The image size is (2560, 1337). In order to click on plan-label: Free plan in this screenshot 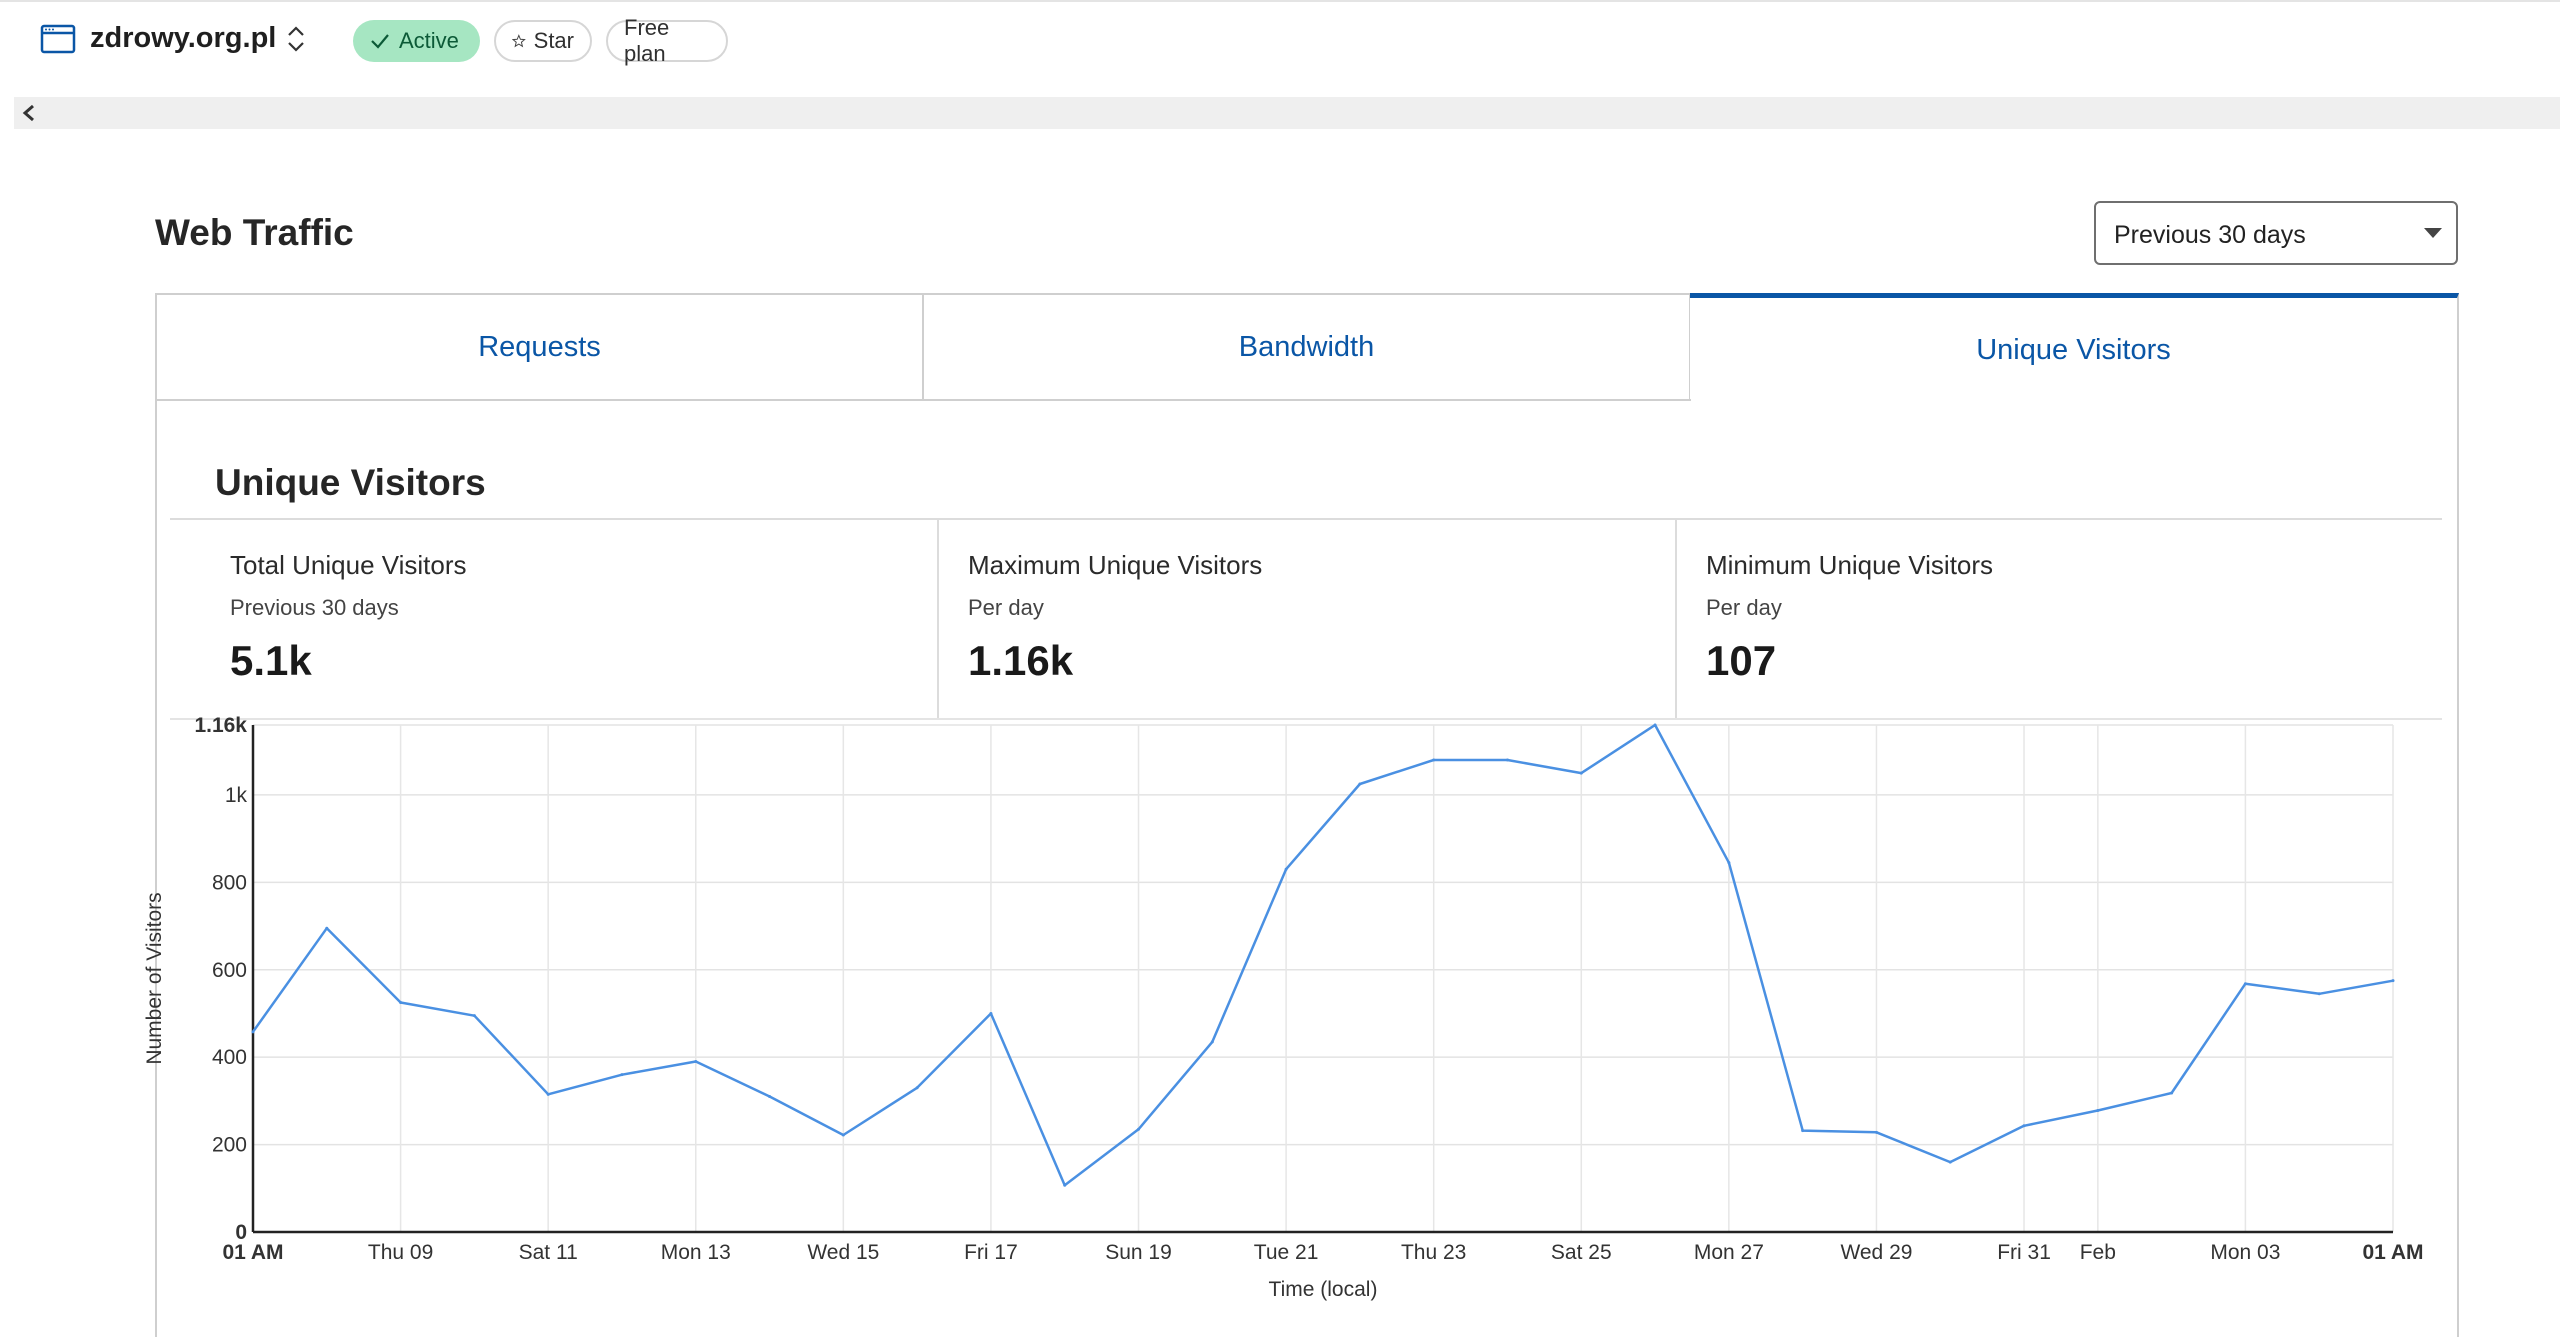, I will do `click(647, 40)`.